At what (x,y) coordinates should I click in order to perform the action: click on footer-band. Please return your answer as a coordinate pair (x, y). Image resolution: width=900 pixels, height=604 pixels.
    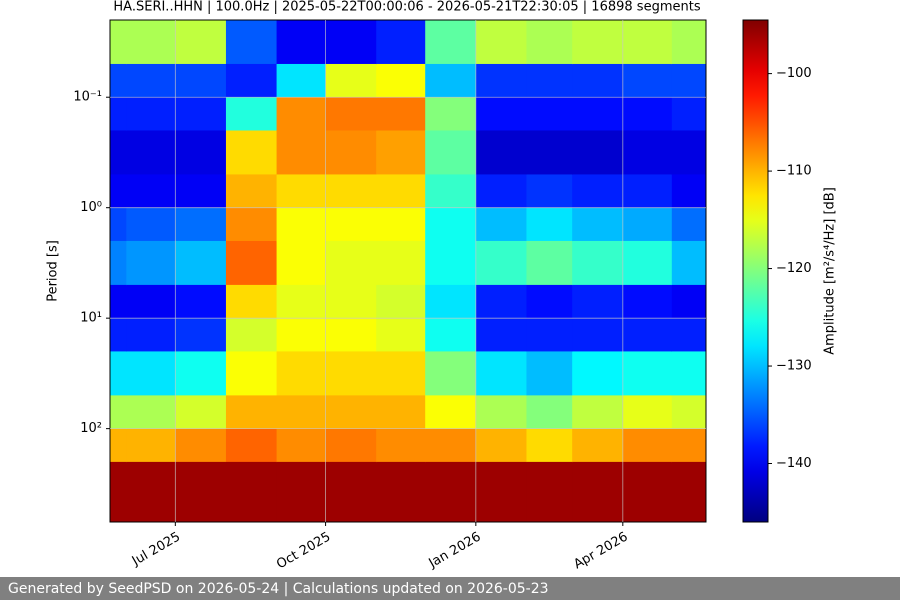
    Looking at the image, I should click on (450, 588).